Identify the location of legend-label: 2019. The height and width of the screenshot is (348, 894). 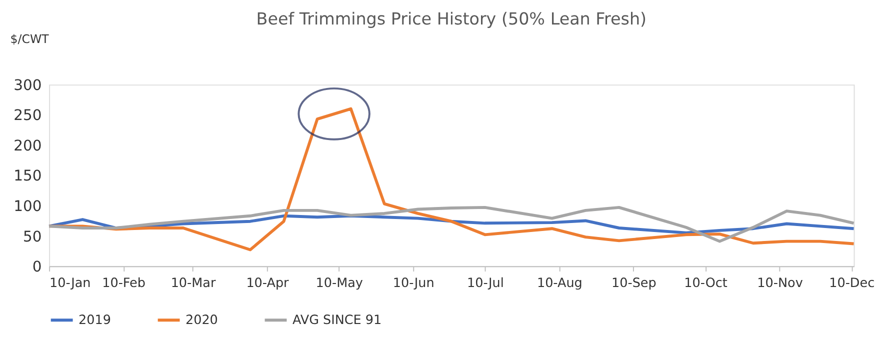
(94, 320).